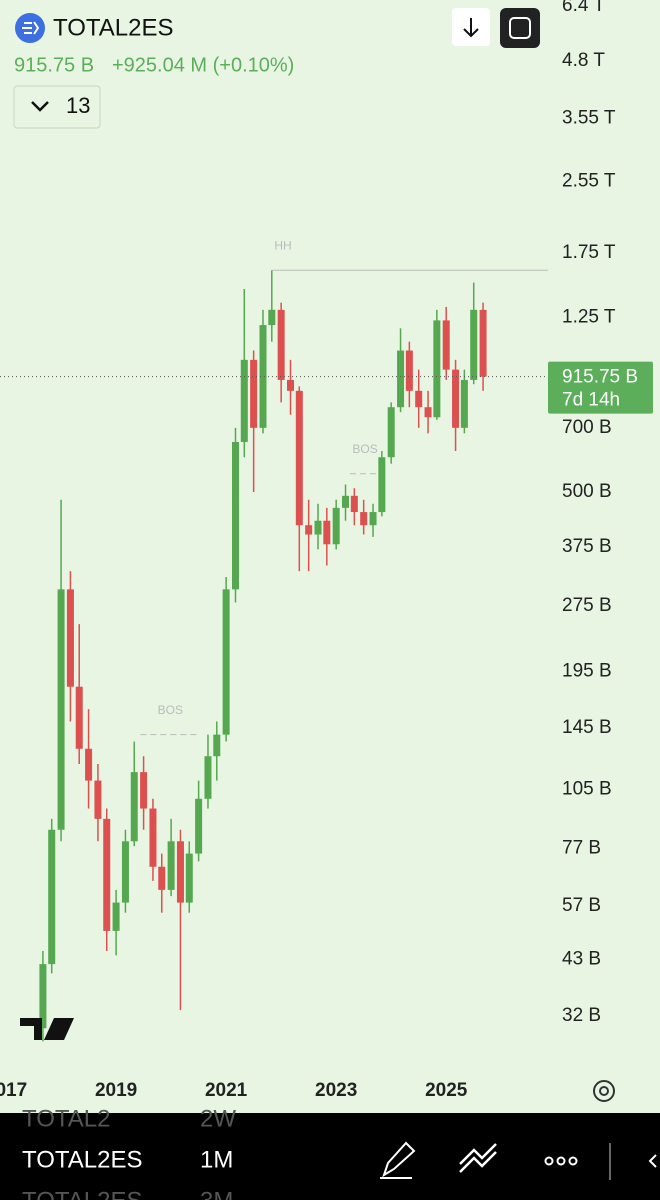  I want to click on y-tick-label: 275 B, so click(587, 605).